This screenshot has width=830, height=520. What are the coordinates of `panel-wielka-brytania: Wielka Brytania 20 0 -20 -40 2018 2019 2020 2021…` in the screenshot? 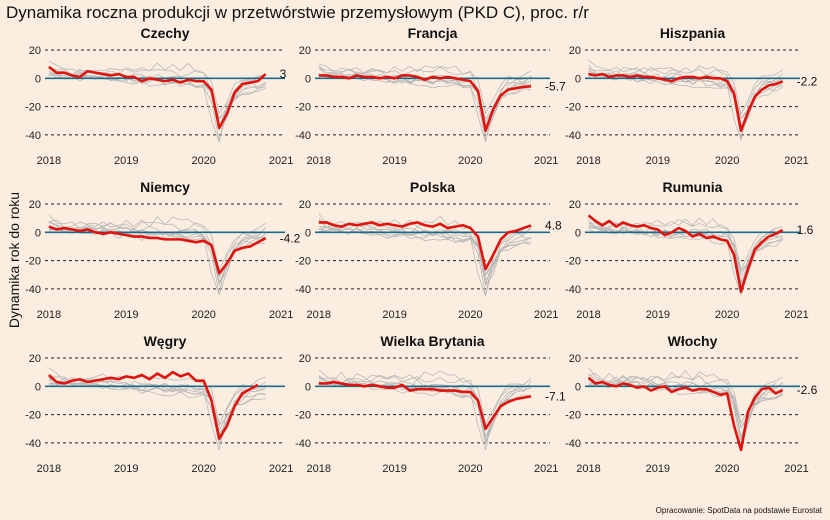 It's located at (430, 404).